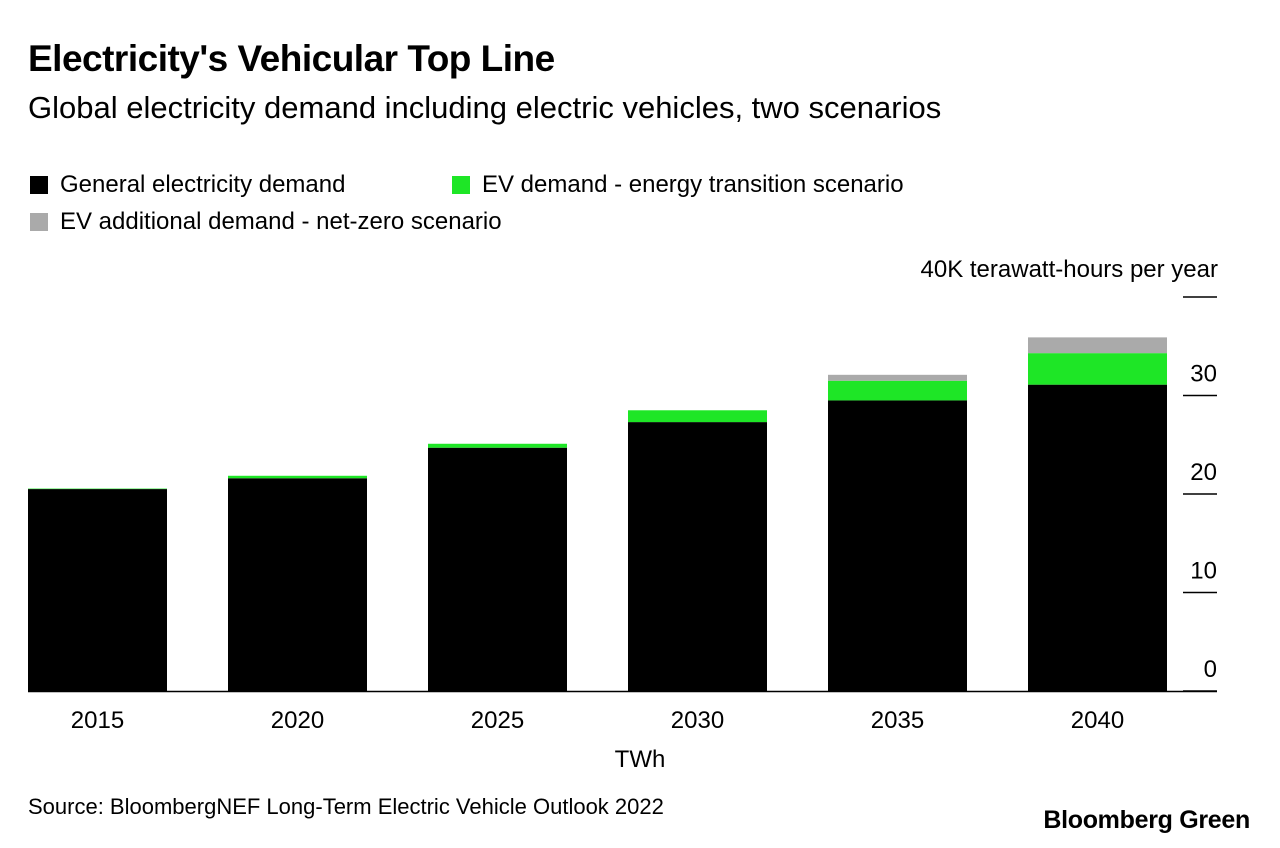 This screenshot has width=1280, height=848. Describe the element at coordinates (1097, 720) in the screenshot. I see `x-tick-label-2040: 2040` at that location.